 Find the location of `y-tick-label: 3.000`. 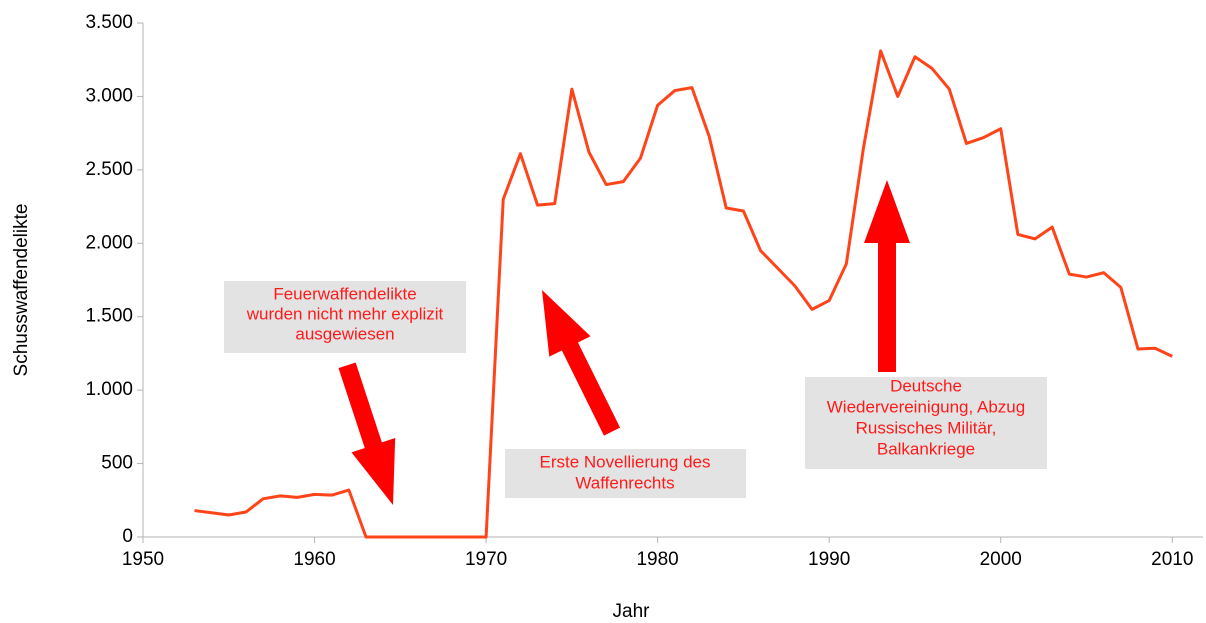

y-tick-label: 3.000 is located at coordinates (109, 95).